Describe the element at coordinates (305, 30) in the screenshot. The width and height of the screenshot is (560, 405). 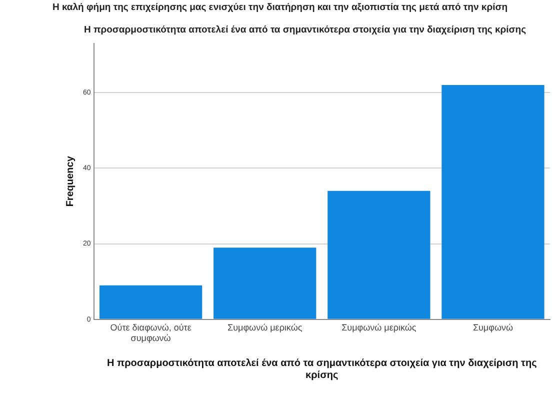
I see `chart-title: Η προσαρμοστικότητα αποτελεί ένα από τα σημαντικότερα στοιχεία για την διαχείριση της κρίσης` at that location.